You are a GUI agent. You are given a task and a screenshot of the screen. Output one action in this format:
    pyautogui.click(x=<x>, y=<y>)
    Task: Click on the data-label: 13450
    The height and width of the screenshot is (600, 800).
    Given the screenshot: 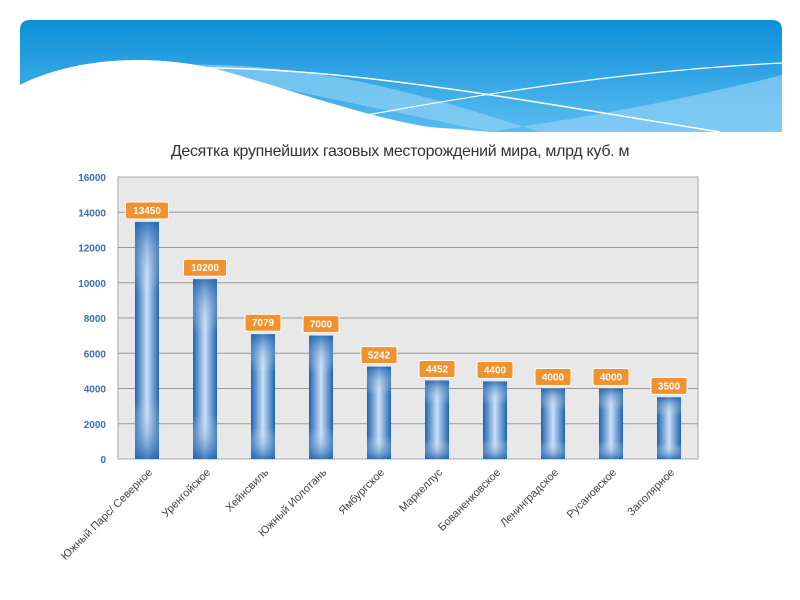 What is the action you would take?
    pyautogui.click(x=147, y=211)
    